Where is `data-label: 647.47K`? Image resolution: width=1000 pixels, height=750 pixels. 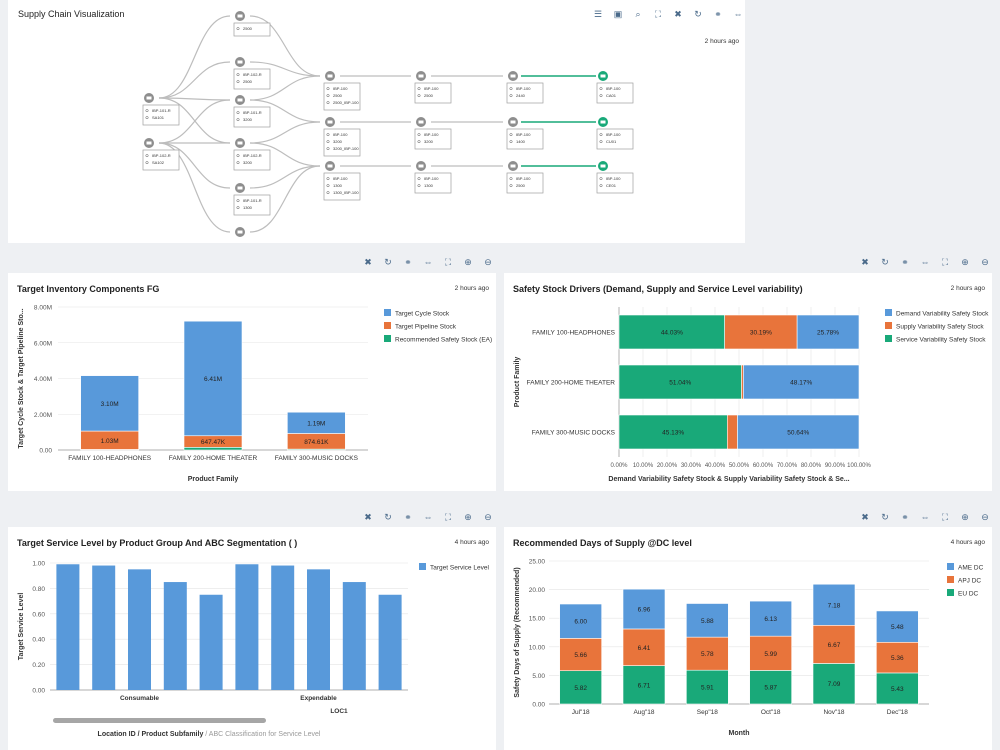
data-label: 647.47K is located at coordinates (213, 442).